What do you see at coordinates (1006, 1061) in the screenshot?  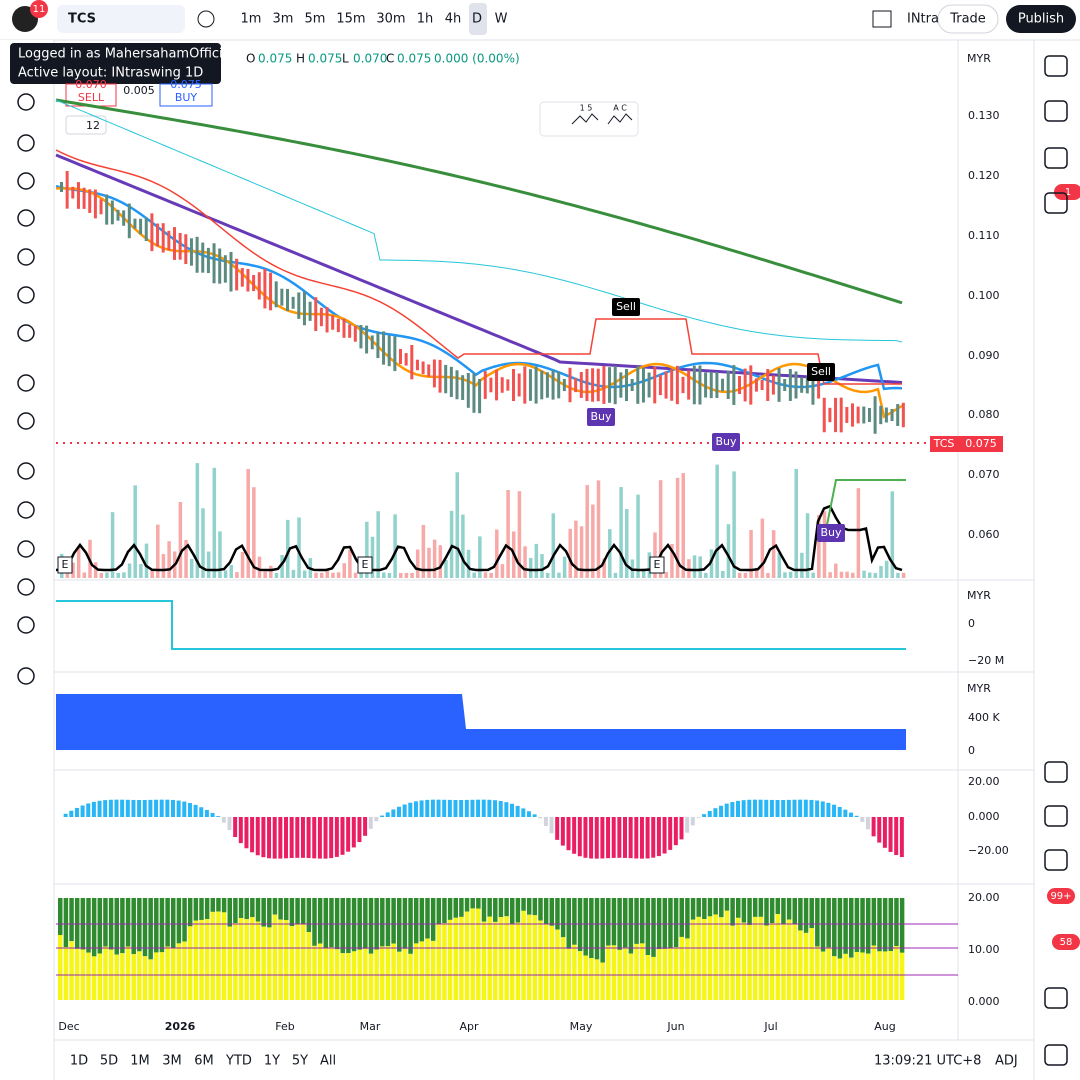 I see `adj: ADJ` at bounding box center [1006, 1061].